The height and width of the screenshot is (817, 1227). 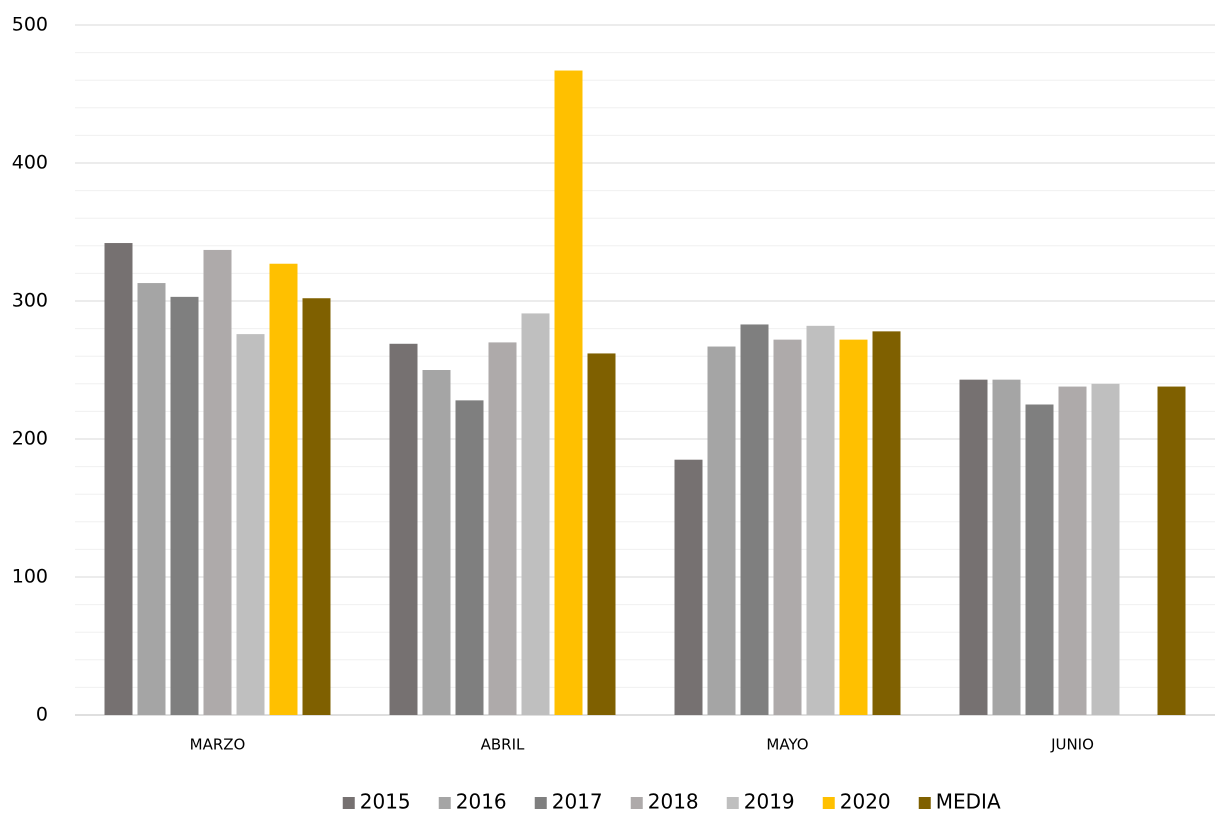 What do you see at coordinates (481, 802) in the screenshot?
I see `legend-label: 2016` at bounding box center [481, 802].